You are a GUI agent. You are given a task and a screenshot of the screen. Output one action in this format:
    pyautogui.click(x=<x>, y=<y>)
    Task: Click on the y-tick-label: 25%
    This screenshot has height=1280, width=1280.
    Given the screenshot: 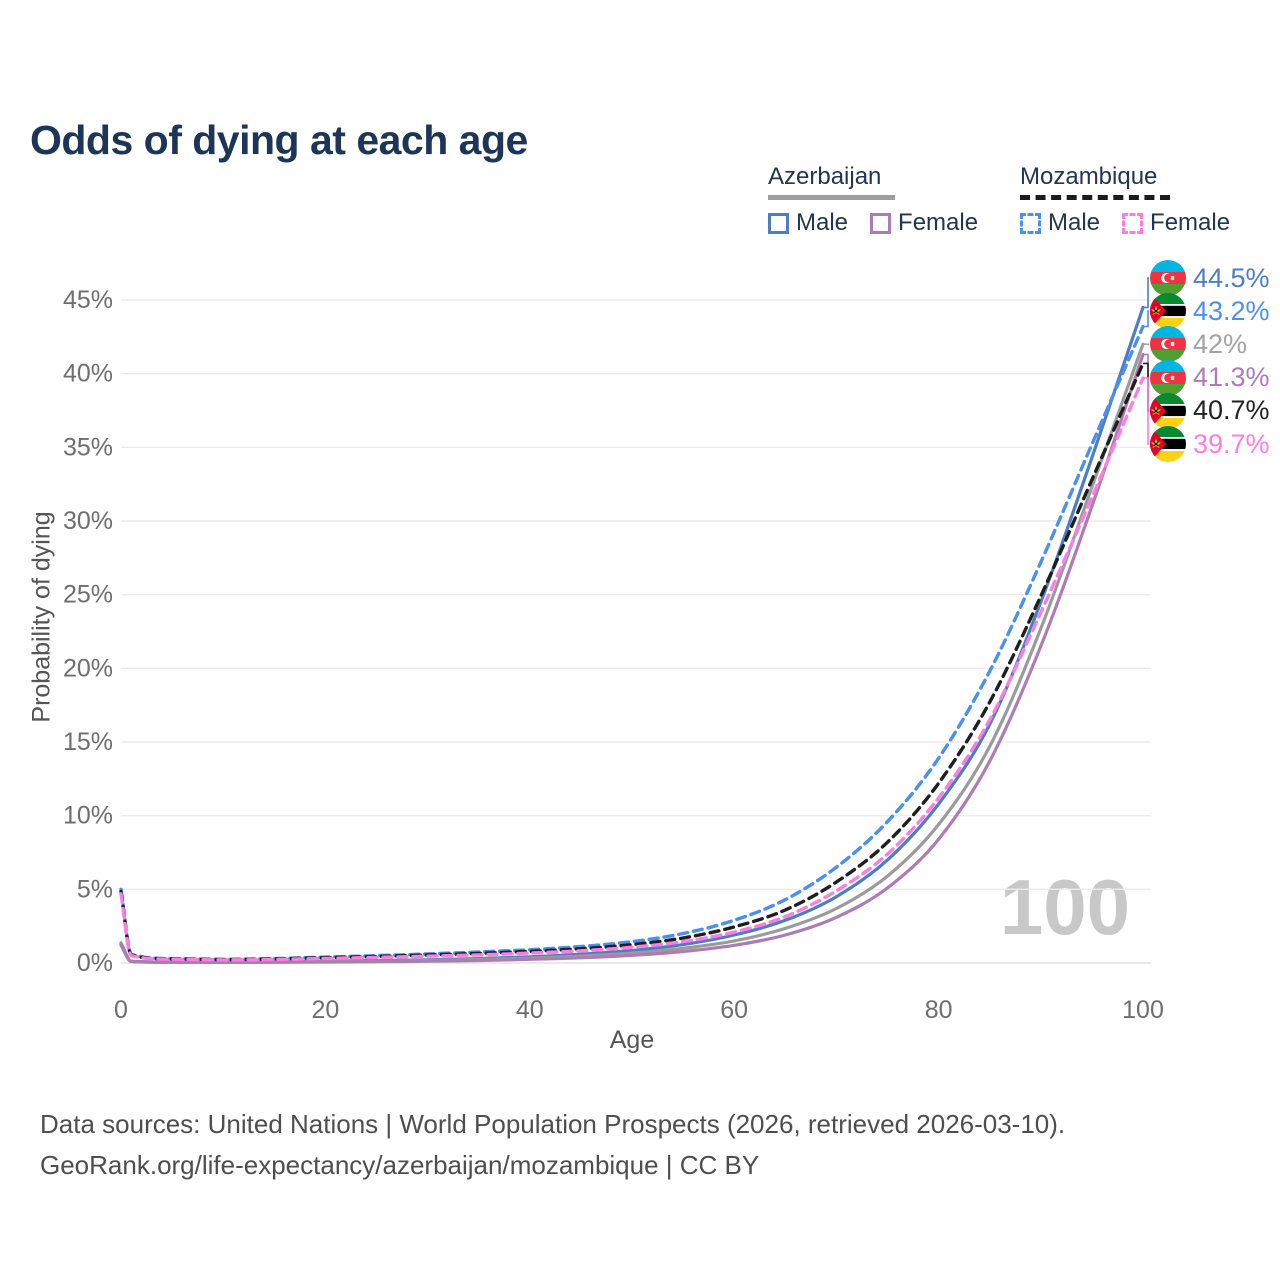 What is the action you would take?
    pyautogui.click(x=88, y=595)
    